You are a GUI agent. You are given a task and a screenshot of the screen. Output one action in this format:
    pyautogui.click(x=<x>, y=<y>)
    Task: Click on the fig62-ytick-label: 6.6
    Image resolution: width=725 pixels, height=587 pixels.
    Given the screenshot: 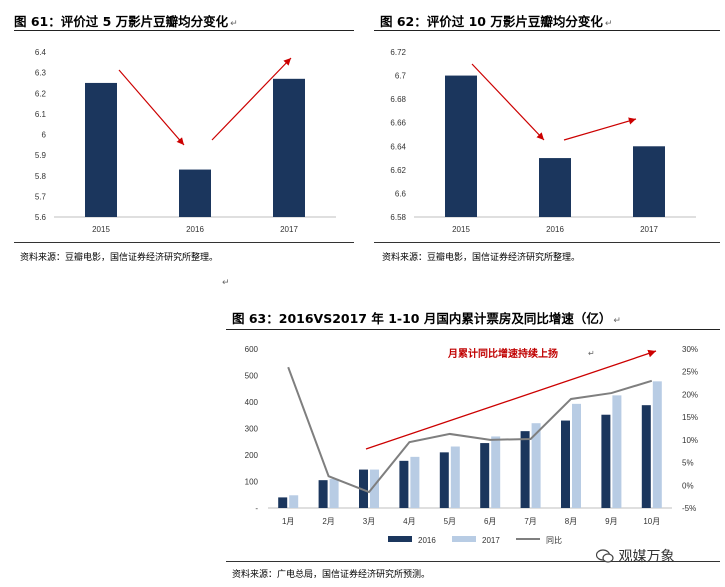 What is the action you would take?
    pyautogui.click(x=401, y=193)
    